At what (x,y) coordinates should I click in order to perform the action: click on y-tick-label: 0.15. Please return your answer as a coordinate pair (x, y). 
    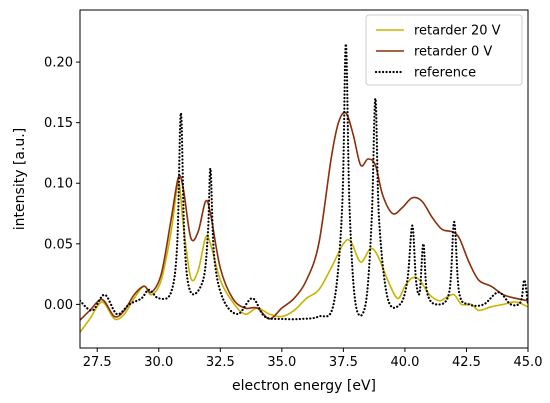
    Looking at the image, I should click on (58, 123).